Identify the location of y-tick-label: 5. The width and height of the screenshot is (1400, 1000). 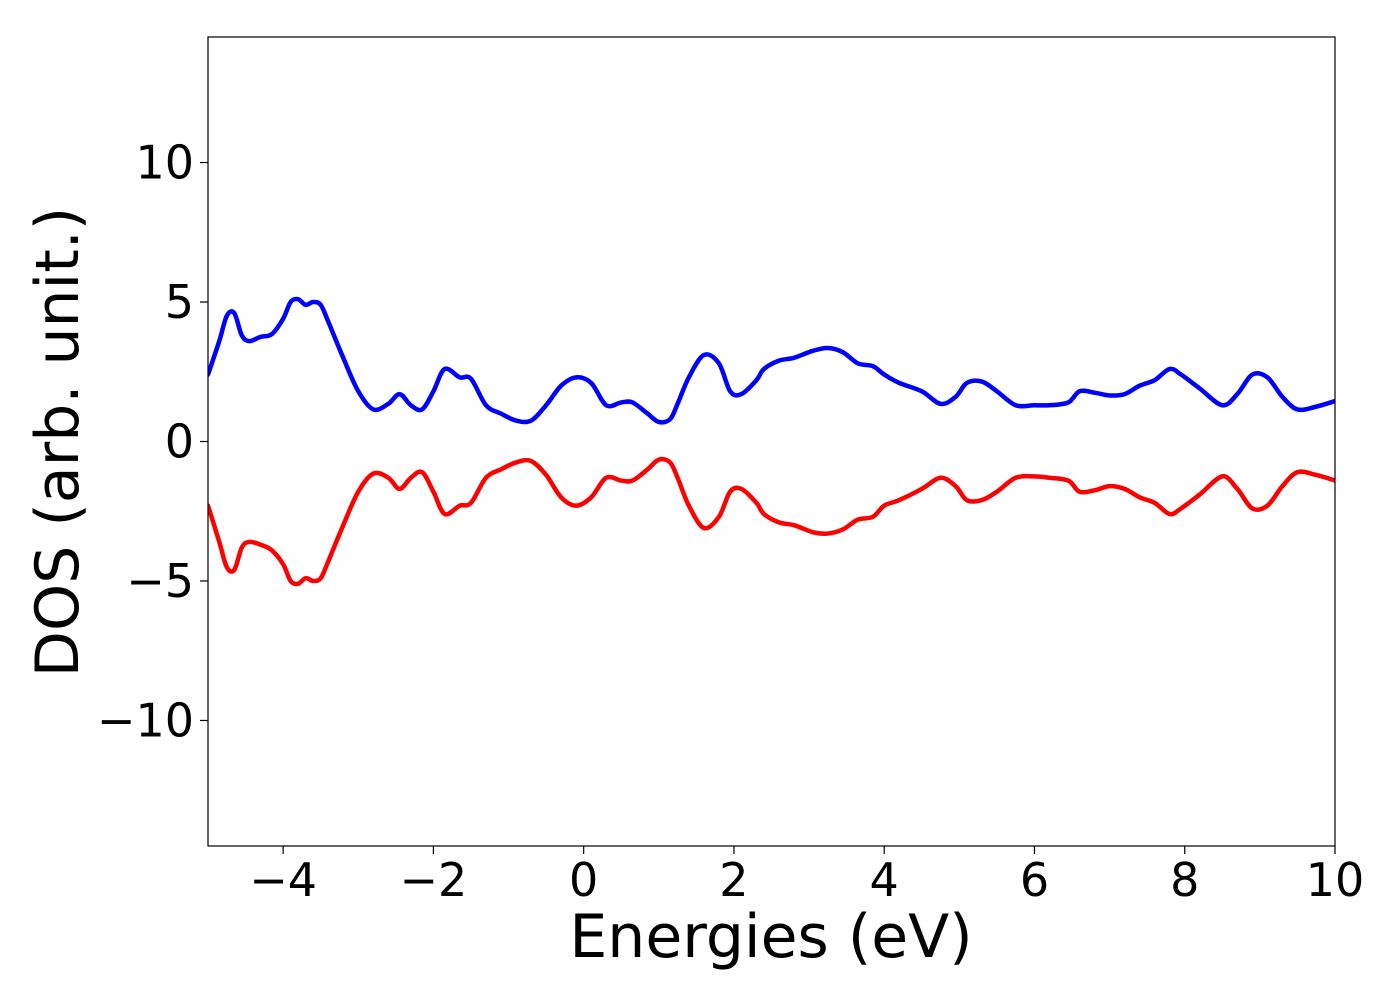
(179, 302).